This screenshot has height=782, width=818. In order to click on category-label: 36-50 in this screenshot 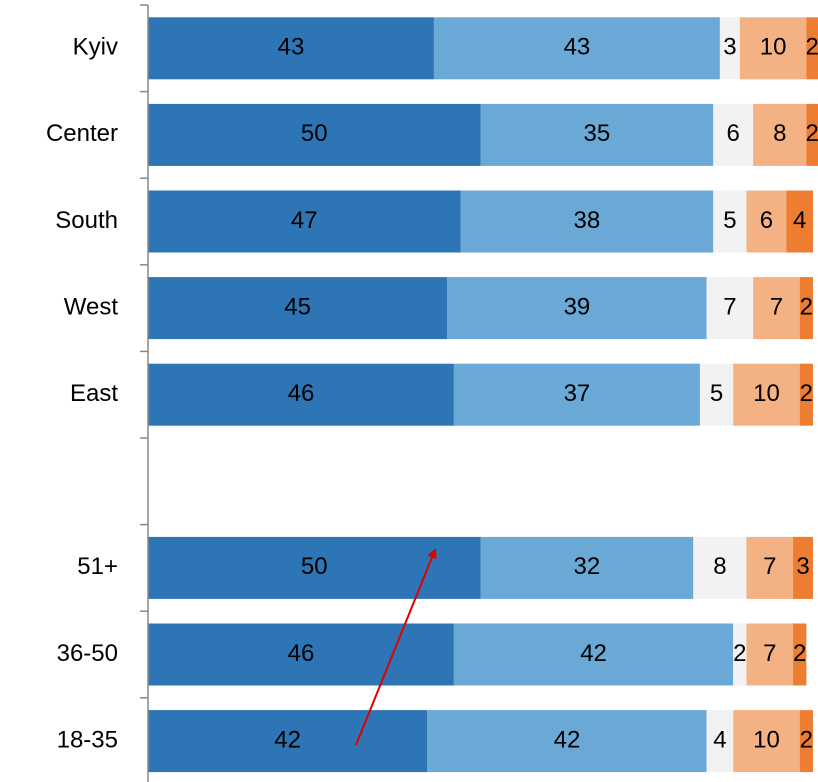, I will do `click(87, 653)`.